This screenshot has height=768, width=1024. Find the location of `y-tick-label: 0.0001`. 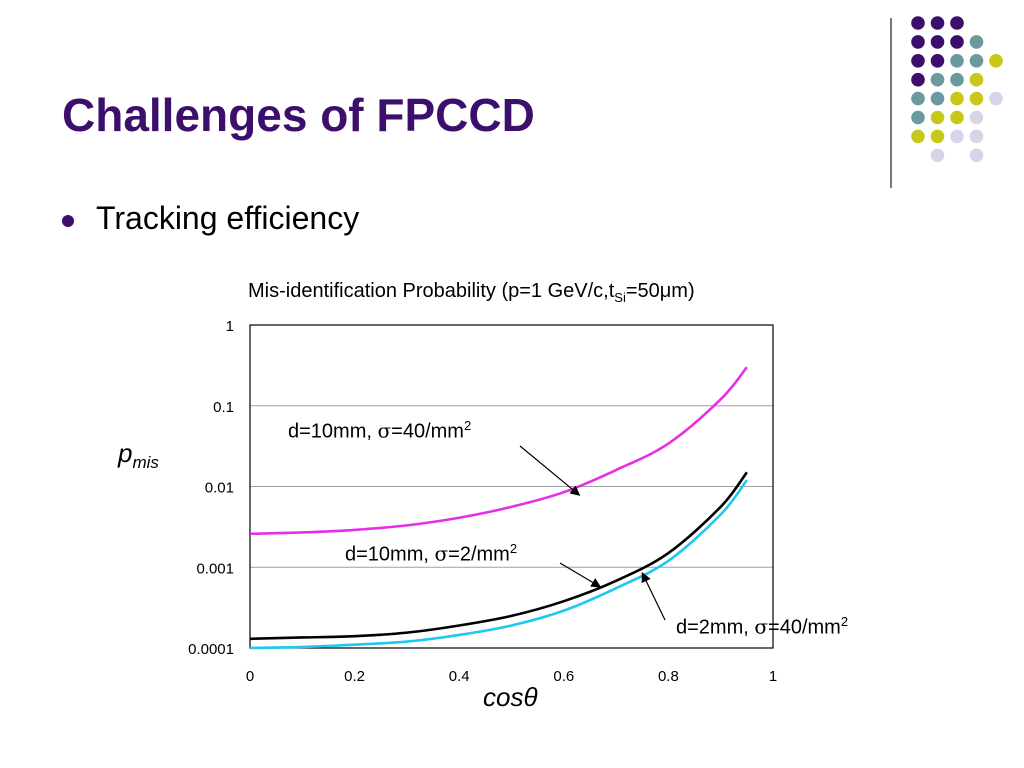

y-tick-label: 0.0001 is located at coordinates (211, 649).